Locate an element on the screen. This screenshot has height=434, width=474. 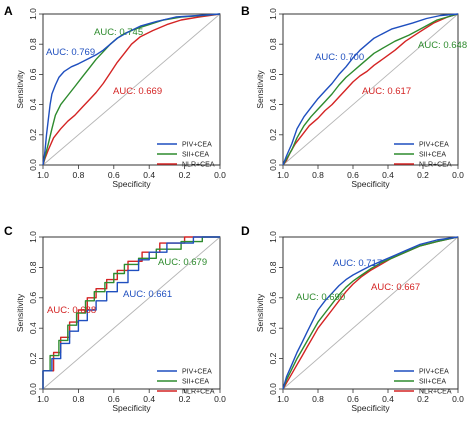
auc-label: AUC: 0.661 is located at coordinates (147, 294).